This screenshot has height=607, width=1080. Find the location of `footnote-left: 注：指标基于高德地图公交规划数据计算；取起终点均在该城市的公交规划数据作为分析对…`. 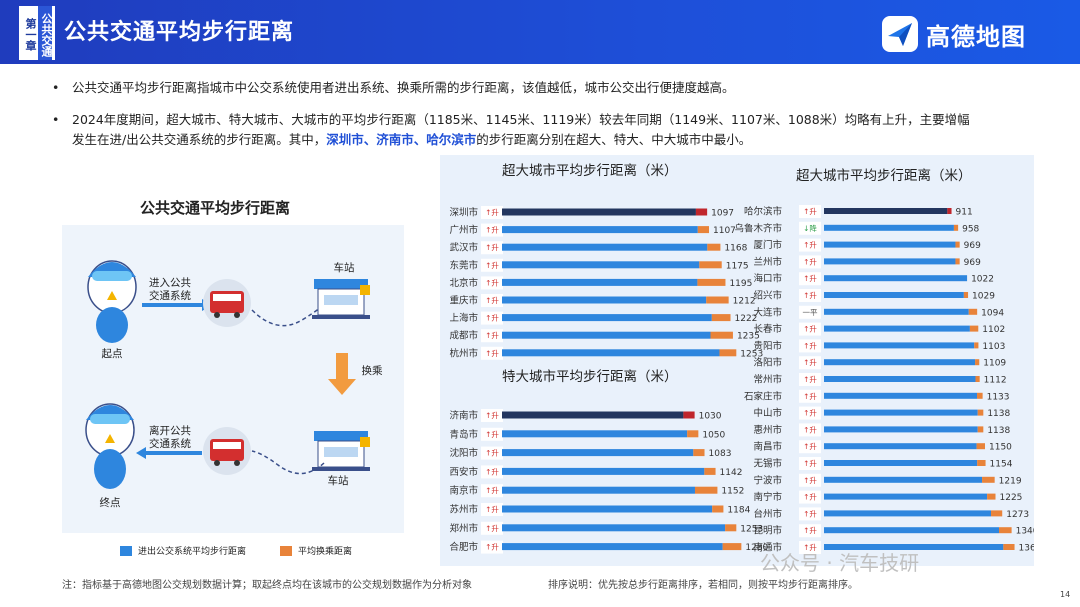

footnote-left: 注：指标基于高德地图公交规划数据计算；取起终点均在该城市的公交规划数据作为分析对… is located at coordinates (267, 585).